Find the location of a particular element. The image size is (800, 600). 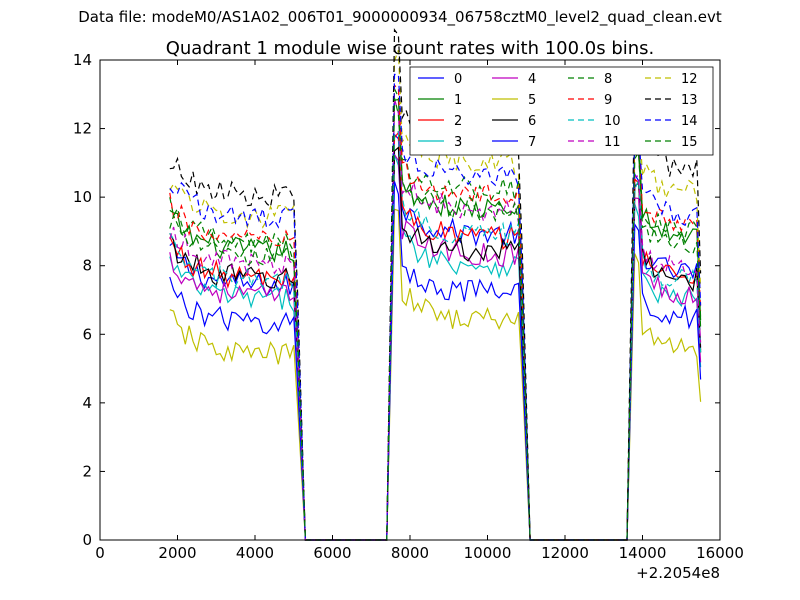

legend-label: 7 is located at coordinates (532, 142).